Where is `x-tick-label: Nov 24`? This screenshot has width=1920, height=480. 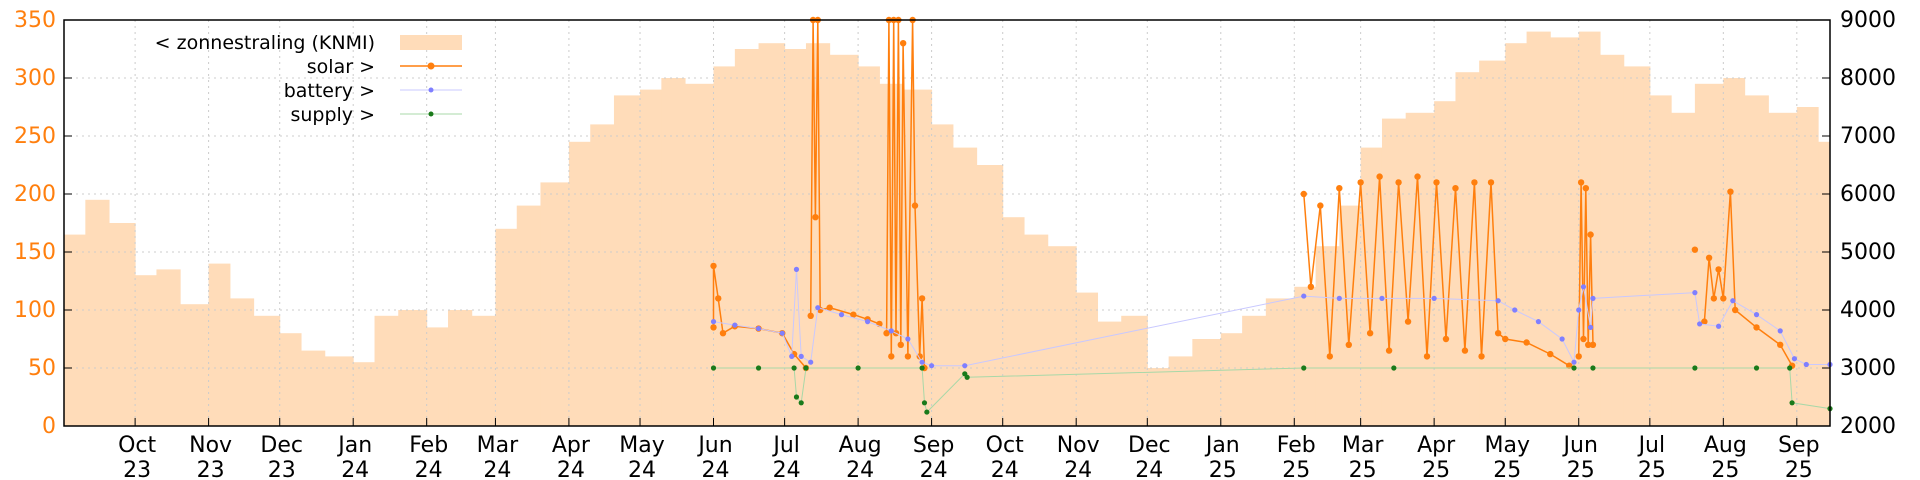 x-tick-label: Nov 24 is located at coordinates (1078, 456).